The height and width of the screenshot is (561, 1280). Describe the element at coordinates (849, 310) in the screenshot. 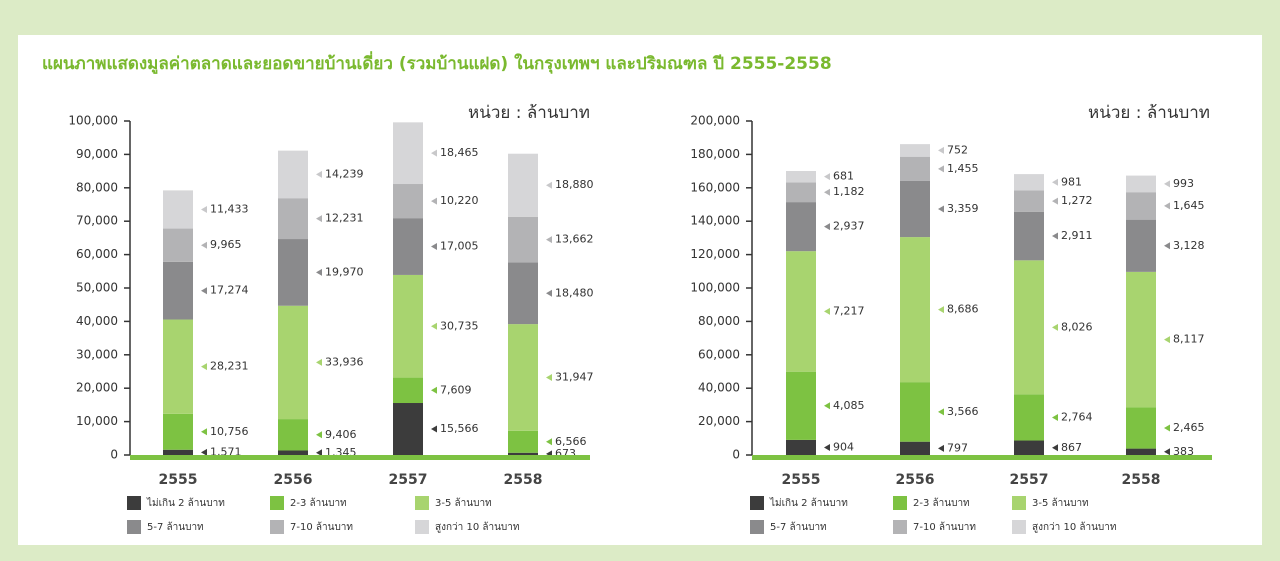

I see `data-label: 7,217` at that location.